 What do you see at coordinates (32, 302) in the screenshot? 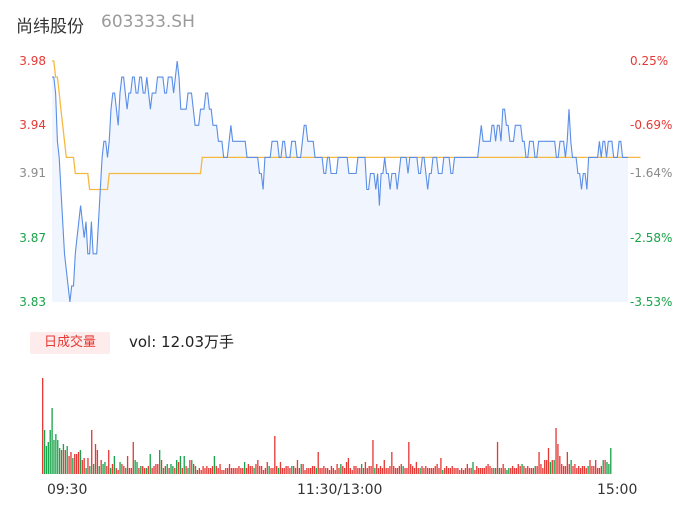
I see `price-tick-label: 3.83` at bounding box center [32, 302].